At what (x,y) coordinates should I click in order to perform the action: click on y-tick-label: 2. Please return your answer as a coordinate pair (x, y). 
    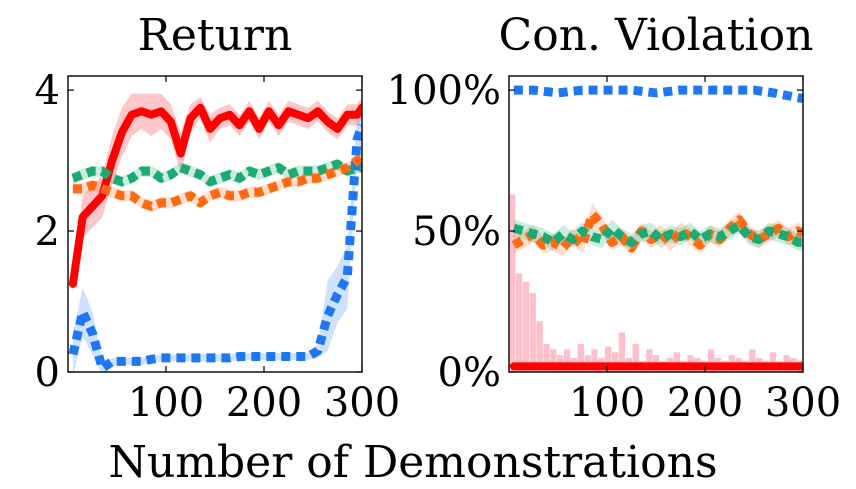
    Looking at the image, I should click on (47, 232).